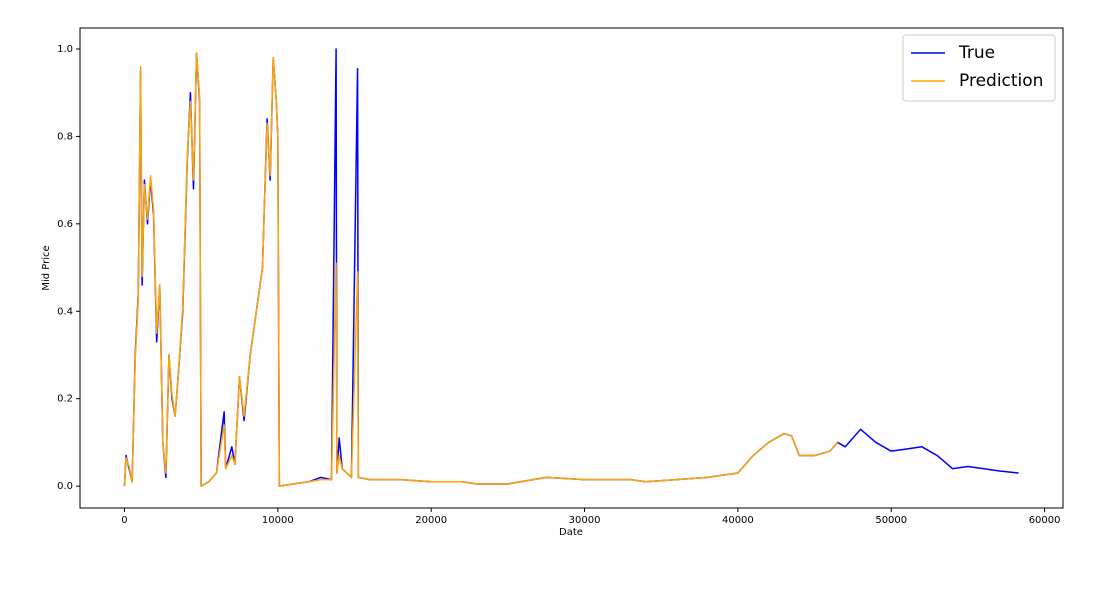  Describe the element at coordinates (979, 68) in the screenshot. I see `legend-box` at that location.